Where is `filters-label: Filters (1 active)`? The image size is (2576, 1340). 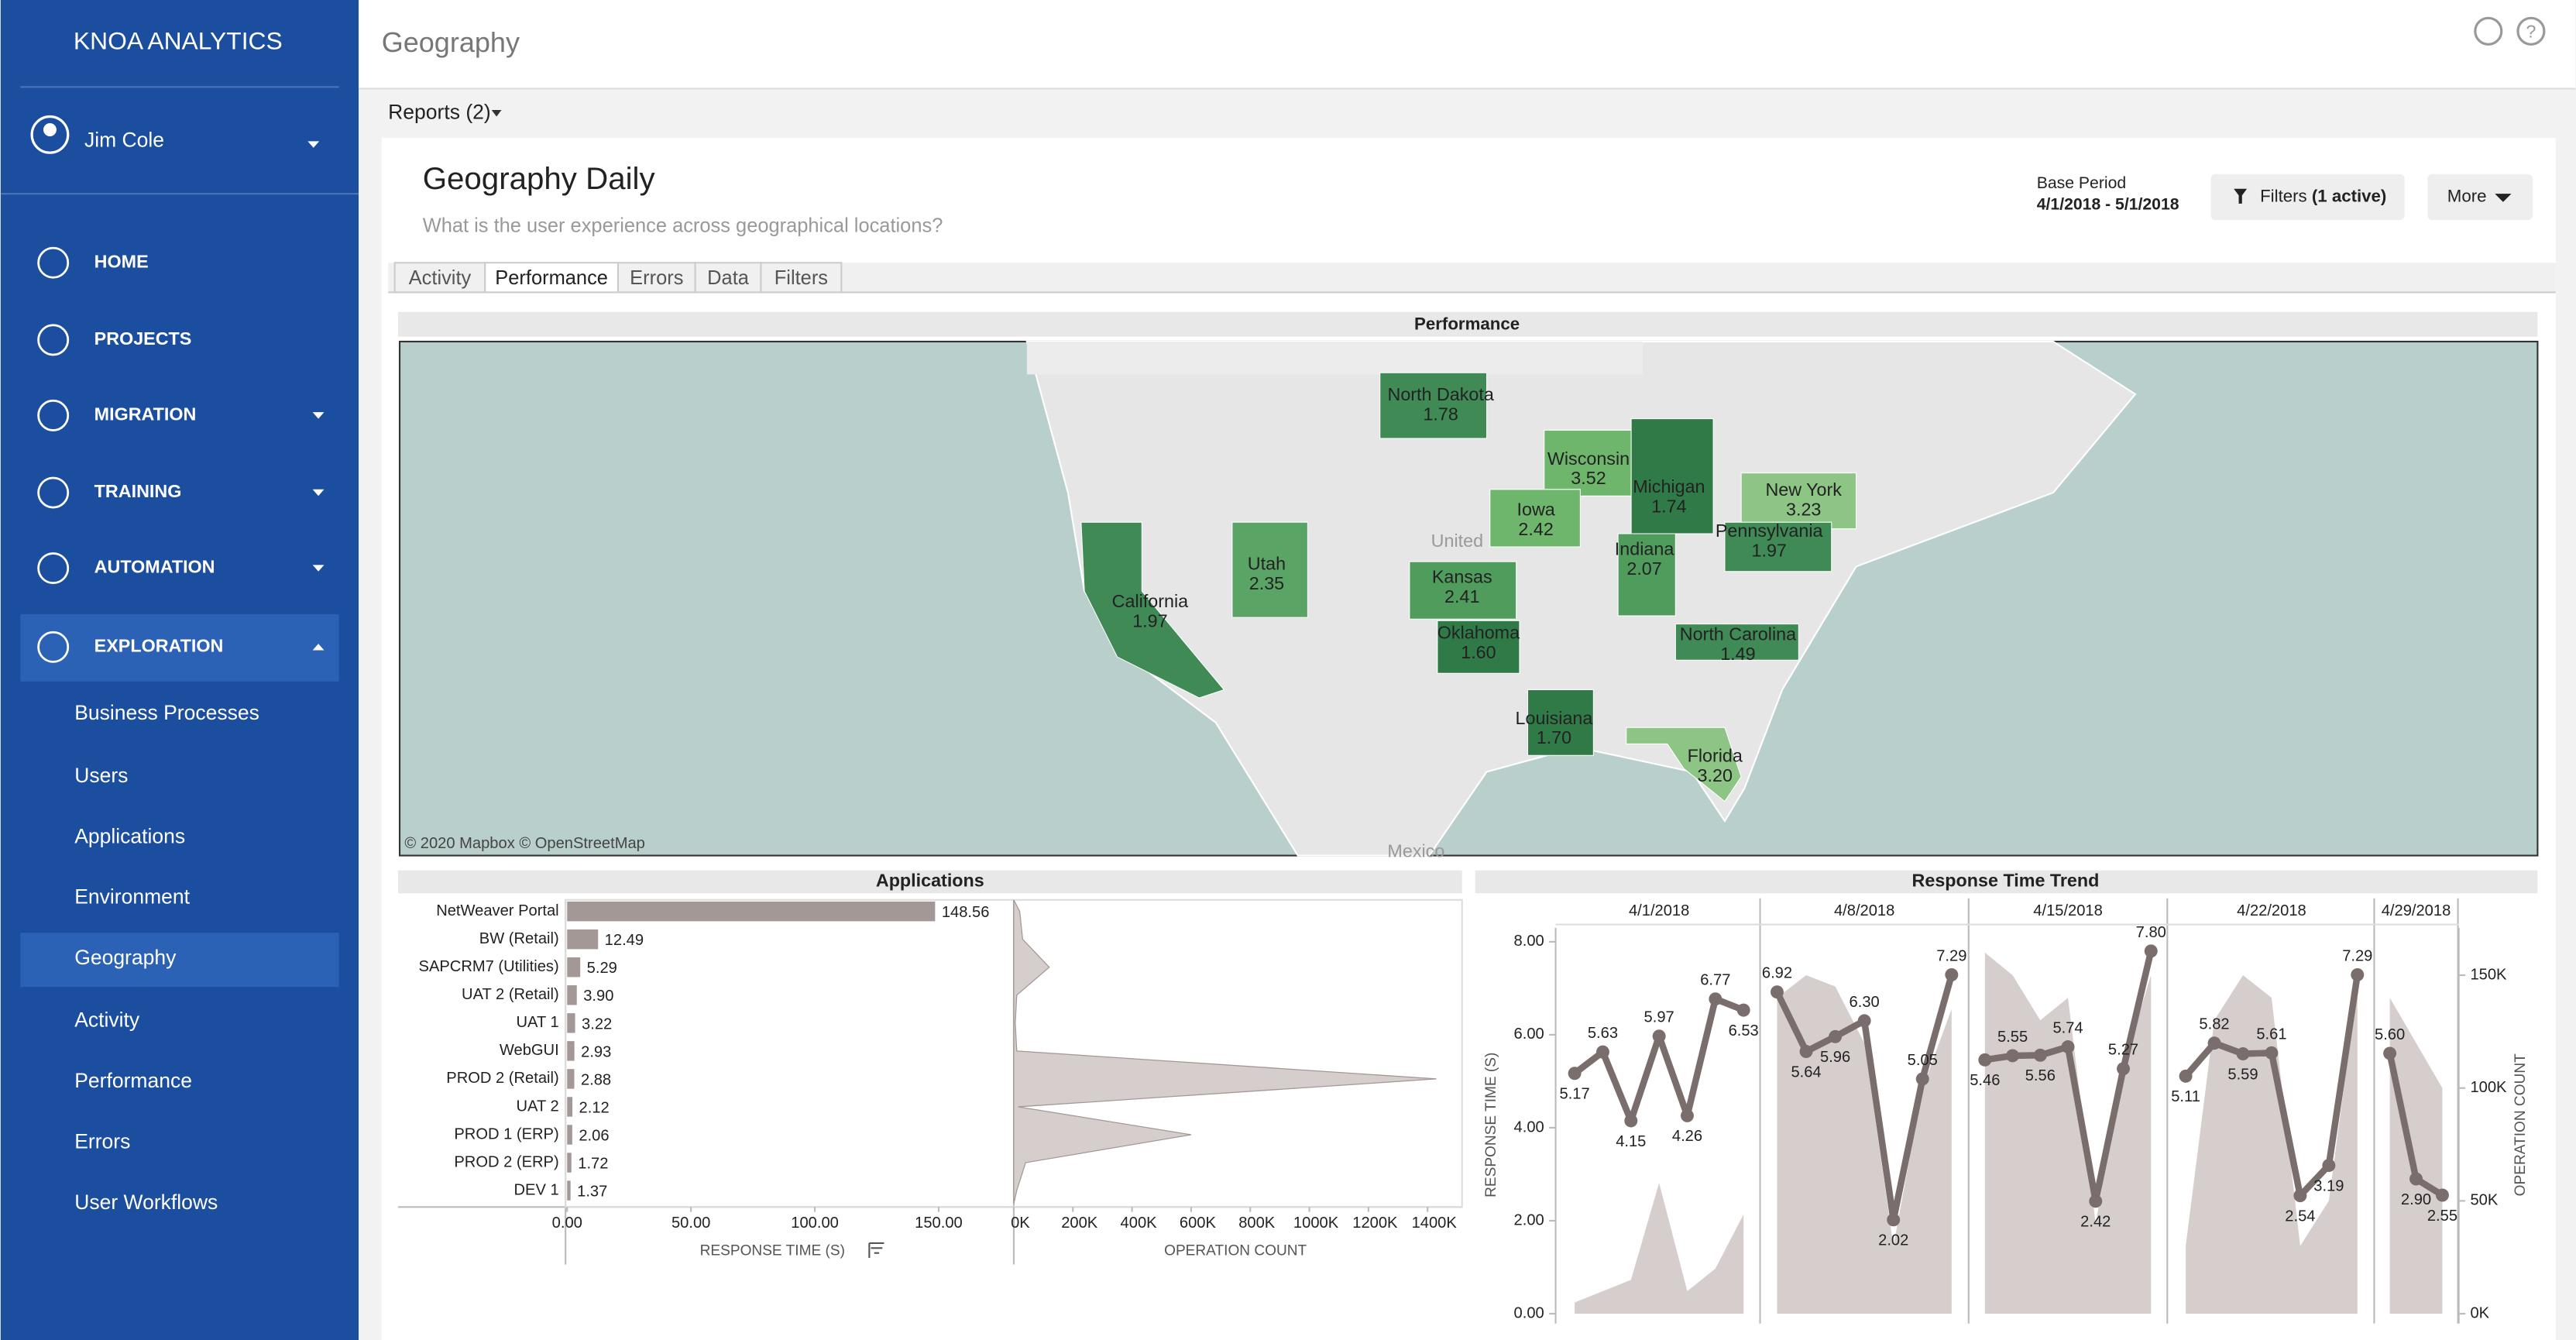
filters-label: Filters (1 active) is located at coordinates (2323, 195).